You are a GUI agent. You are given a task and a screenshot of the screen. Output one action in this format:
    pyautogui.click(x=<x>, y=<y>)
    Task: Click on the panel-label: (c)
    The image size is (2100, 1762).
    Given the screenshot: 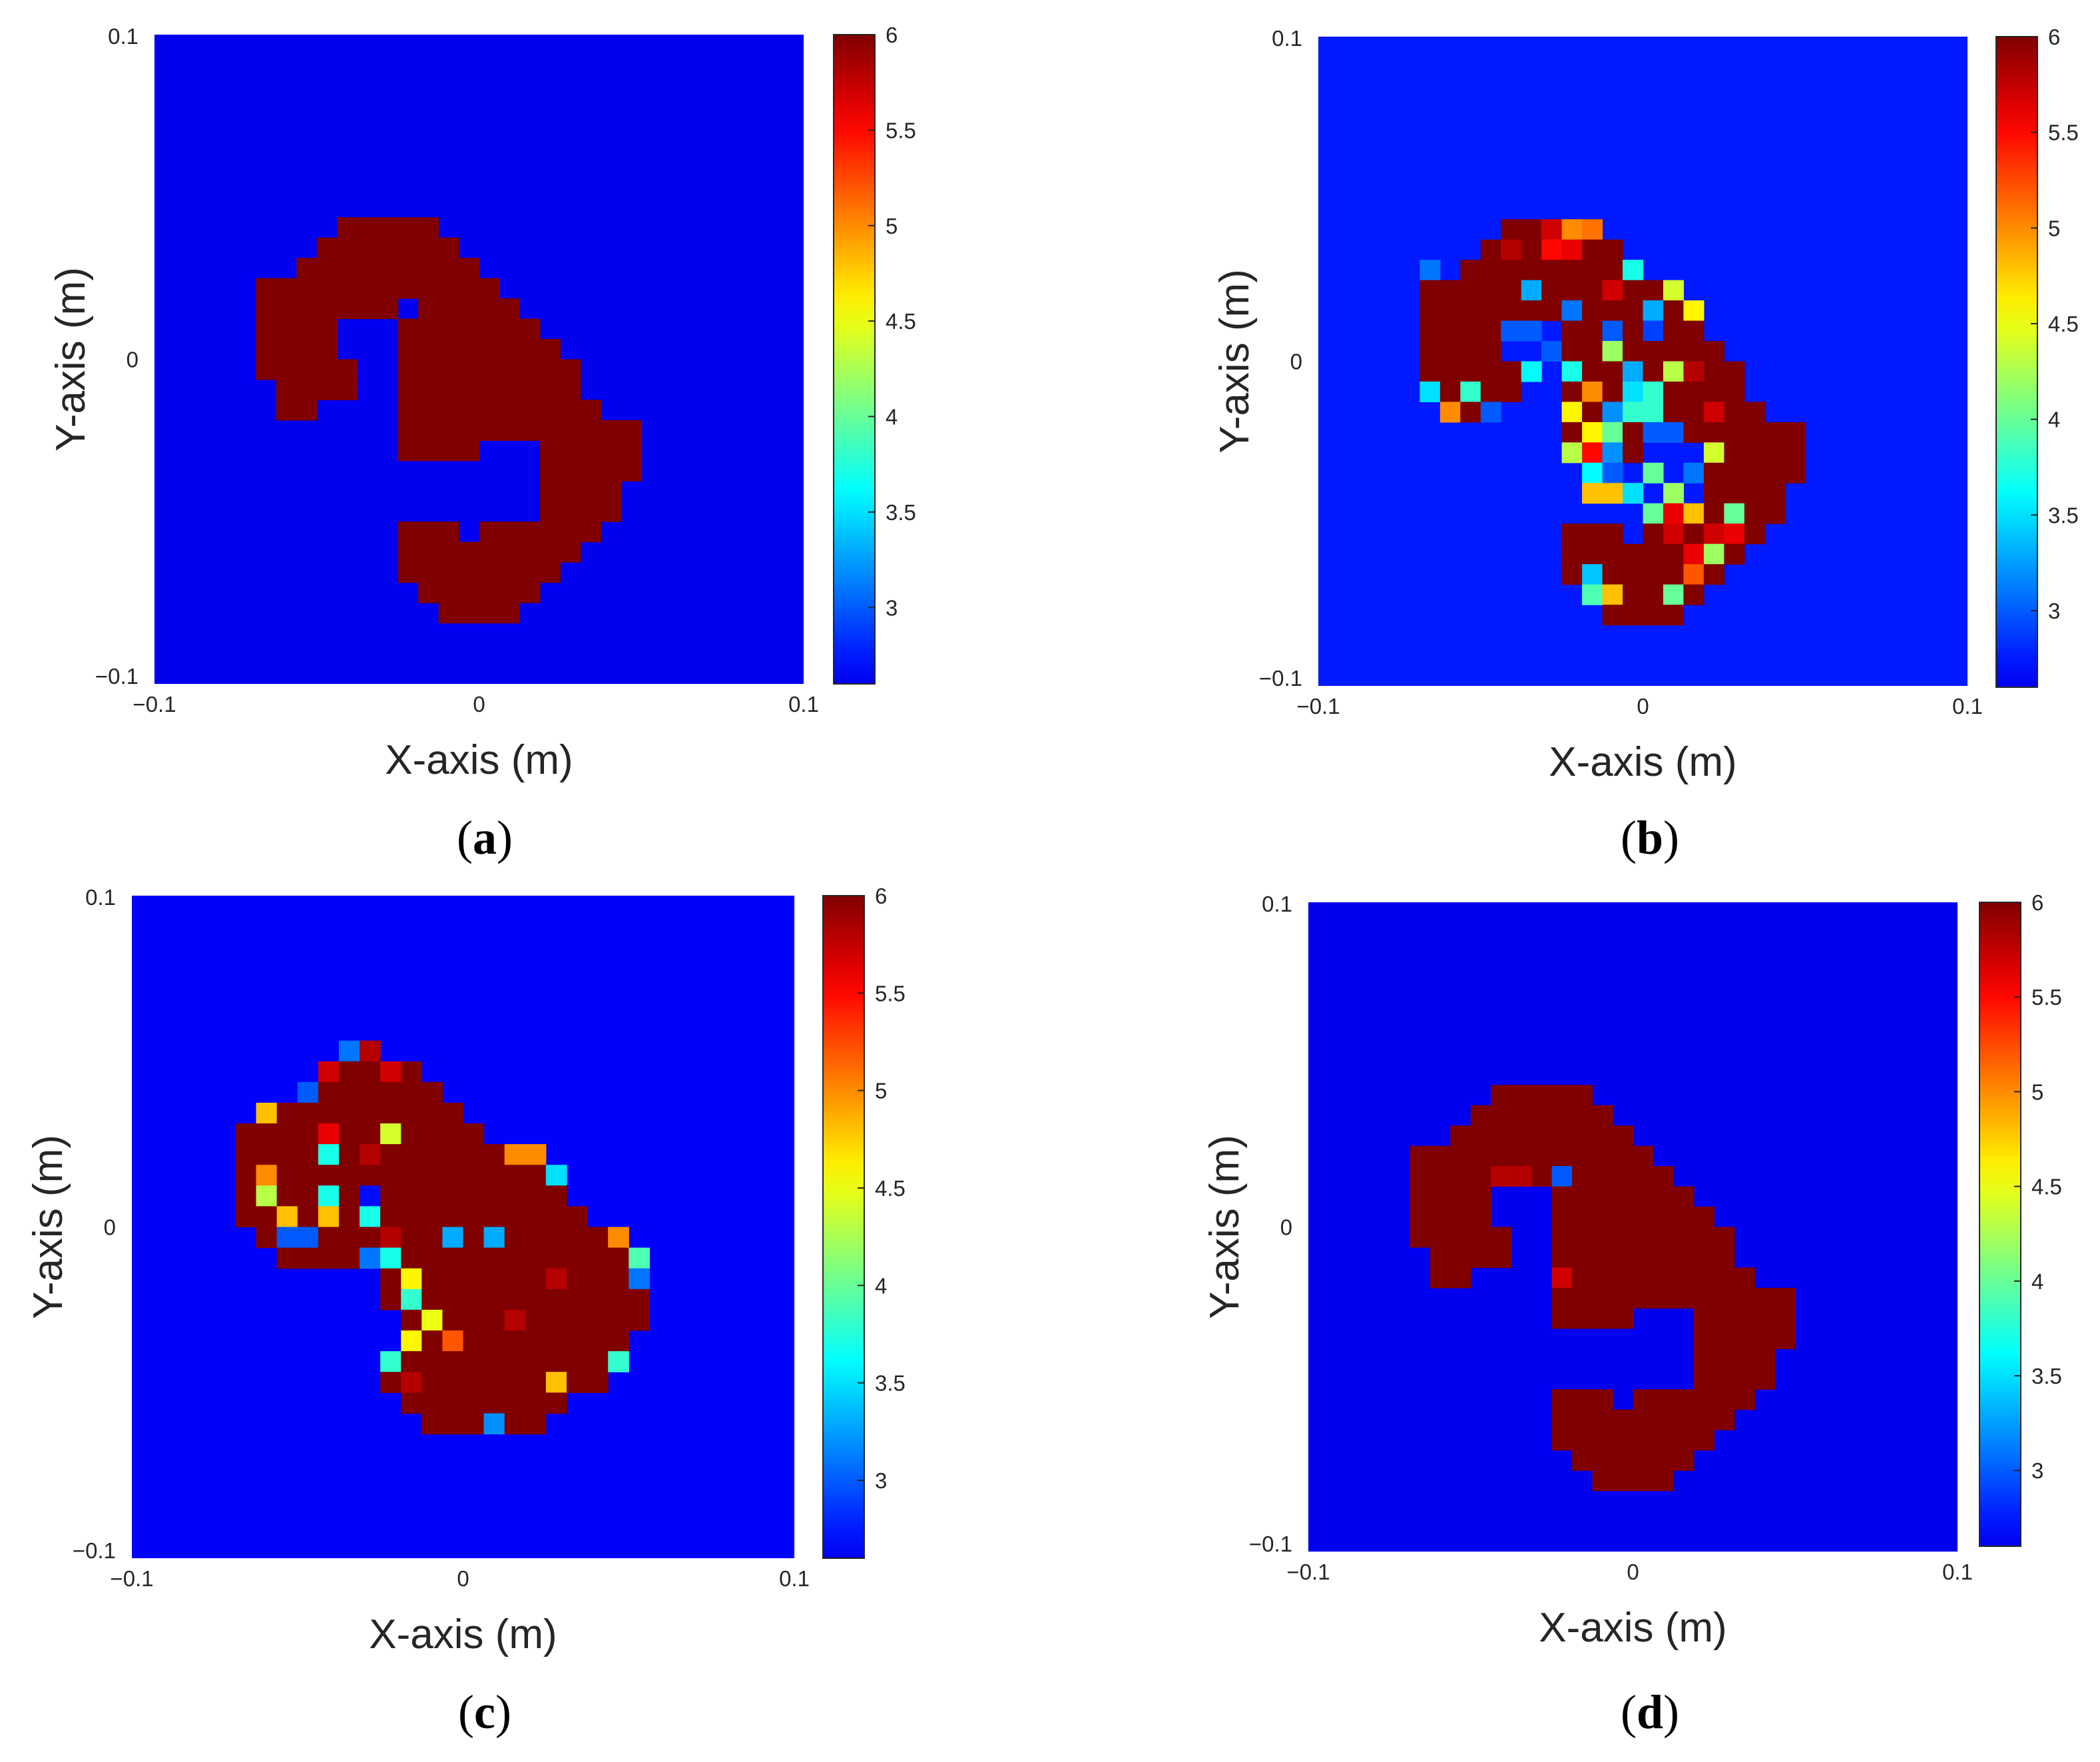 What is the action you would take?
    pyautogui.click(x=484, y=1712)
    